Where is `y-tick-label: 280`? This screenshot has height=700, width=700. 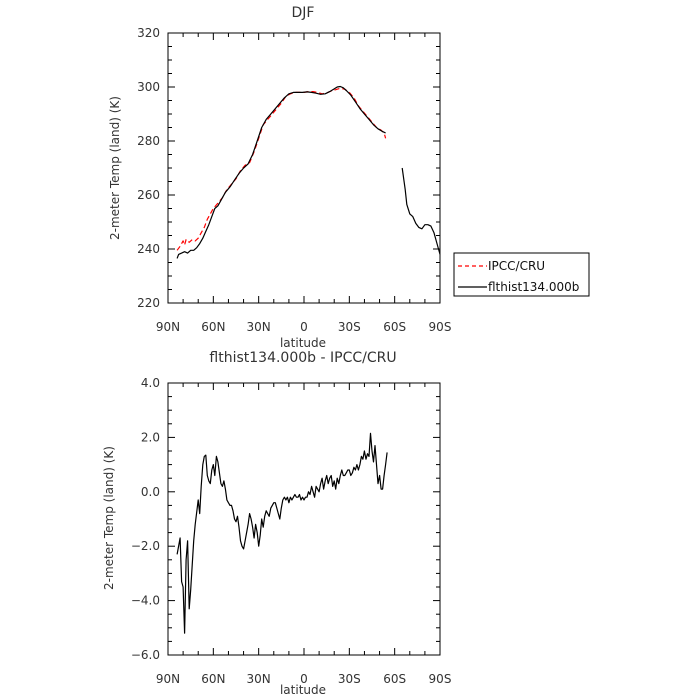
y-tick-label: 280 is located at coordinates (148, 141).